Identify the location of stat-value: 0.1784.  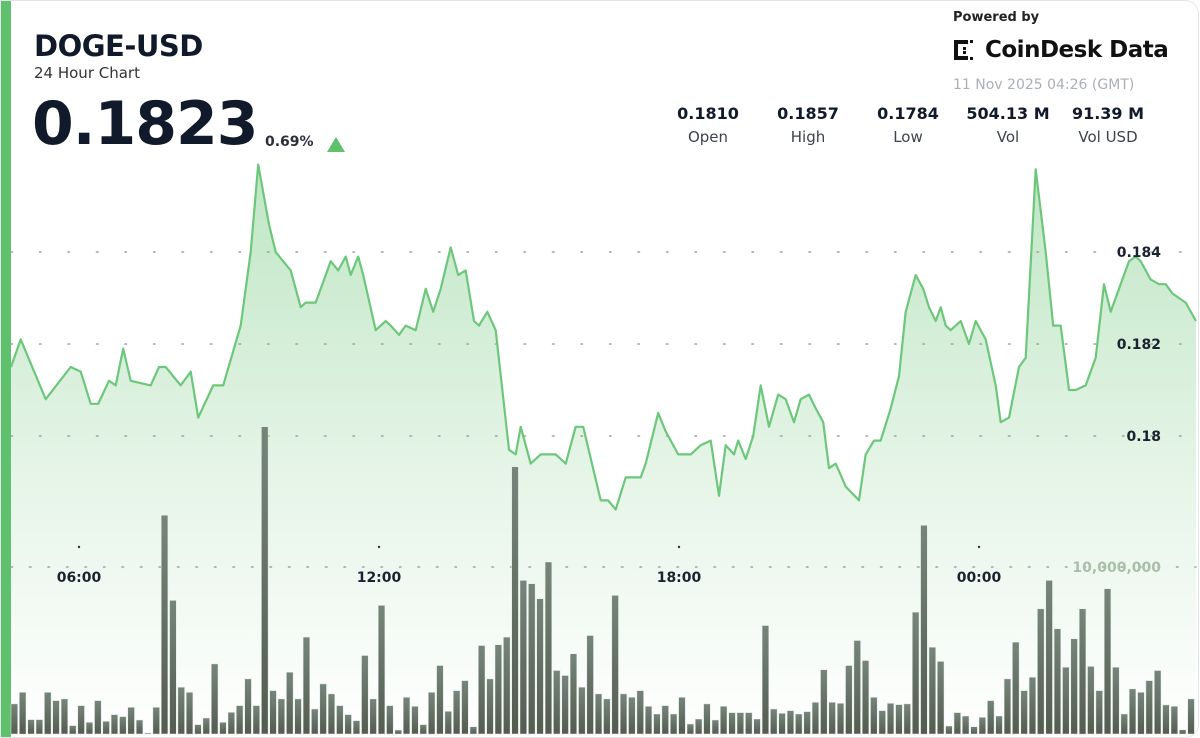
(908, 113).